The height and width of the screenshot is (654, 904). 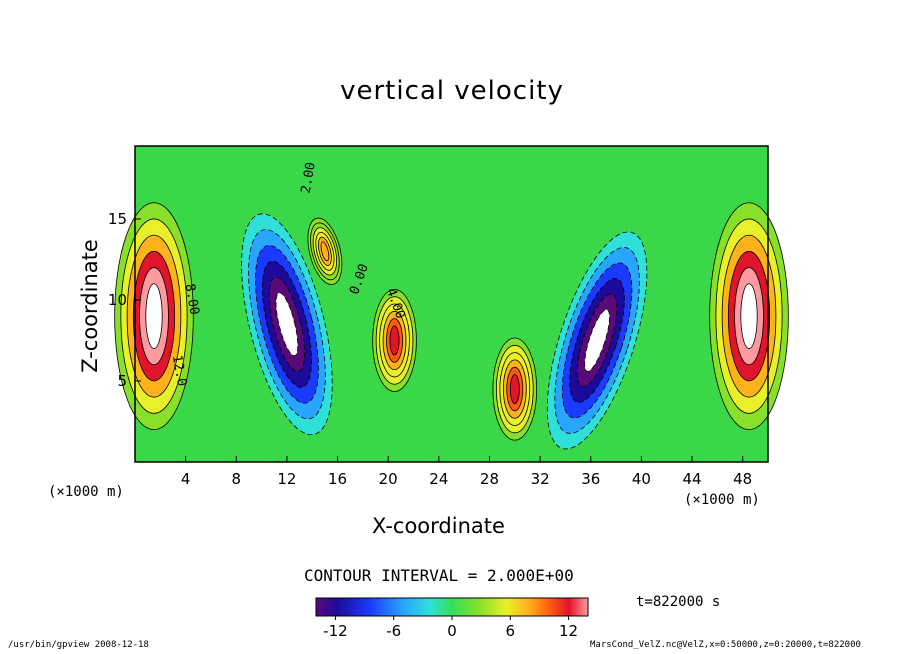 I want to click on x-tick-label: 44, so click(x=691, y=479).